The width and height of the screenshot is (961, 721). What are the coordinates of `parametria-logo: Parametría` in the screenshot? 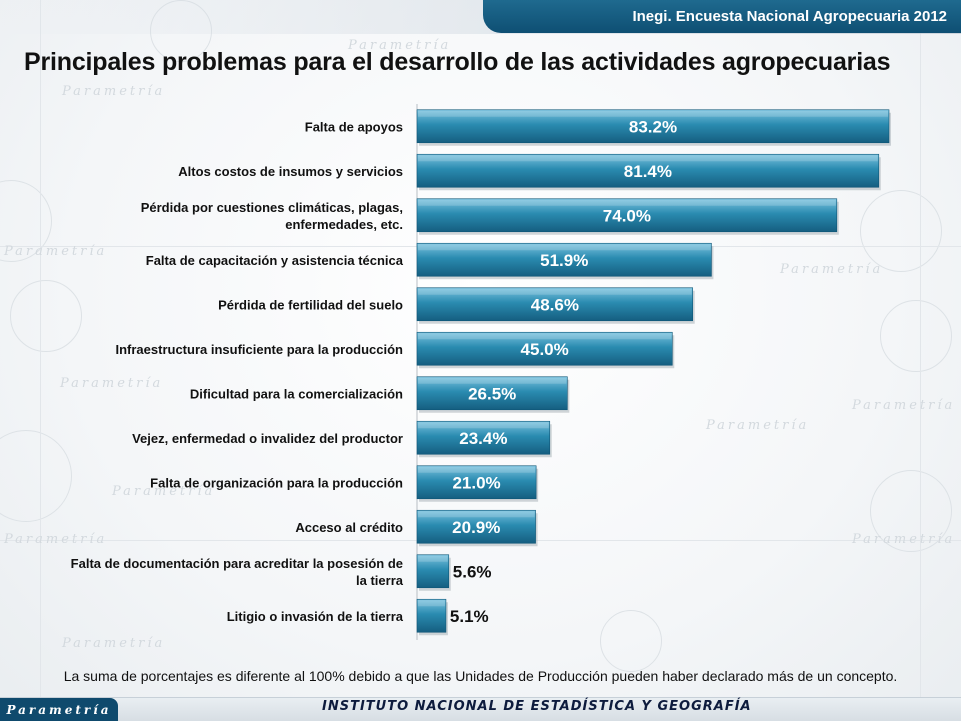 It's located at (59, 709).